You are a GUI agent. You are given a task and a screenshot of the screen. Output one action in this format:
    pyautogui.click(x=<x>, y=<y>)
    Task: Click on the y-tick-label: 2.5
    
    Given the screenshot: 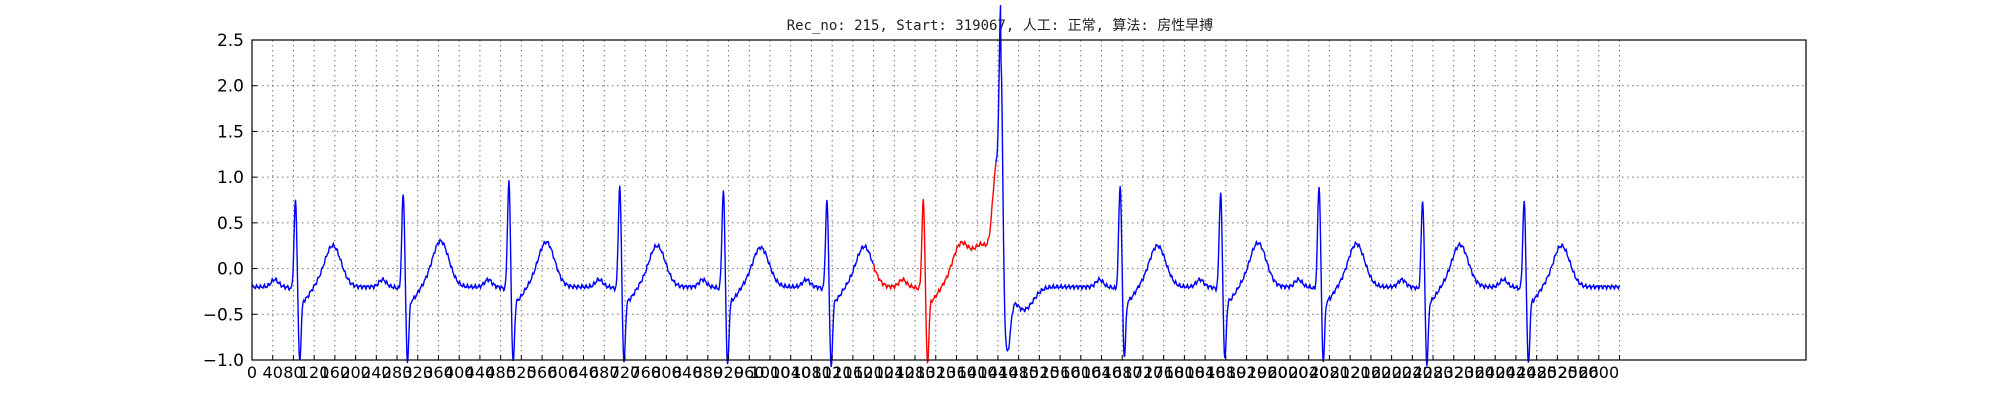 What is the action you would take?
    pyautogui.click(x=230, y=41)
    